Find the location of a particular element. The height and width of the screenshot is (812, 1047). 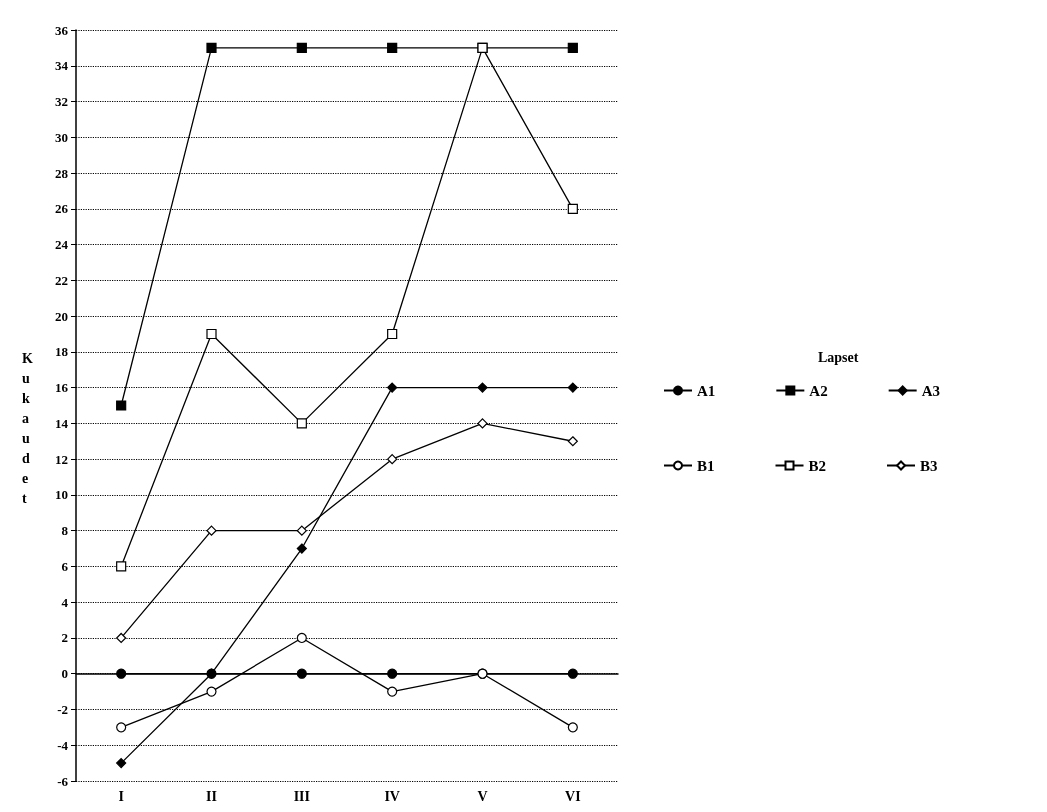

legend-label: B3 is located at coordinates (929, 465).